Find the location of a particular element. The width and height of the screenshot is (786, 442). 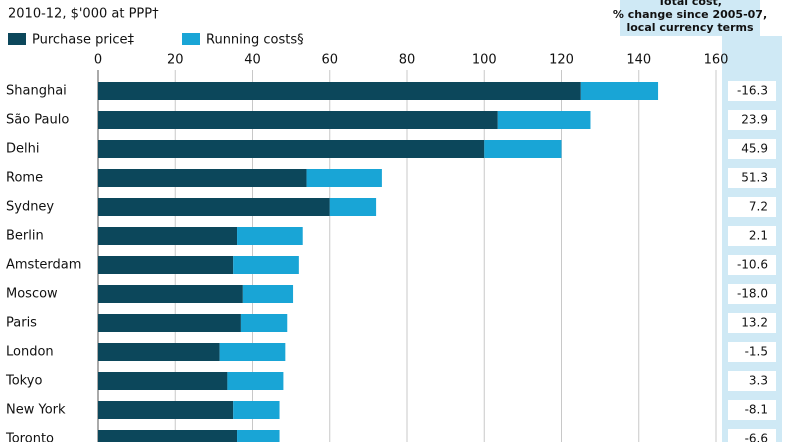

change-value: 23.9 is located at coordinates (754, 120).